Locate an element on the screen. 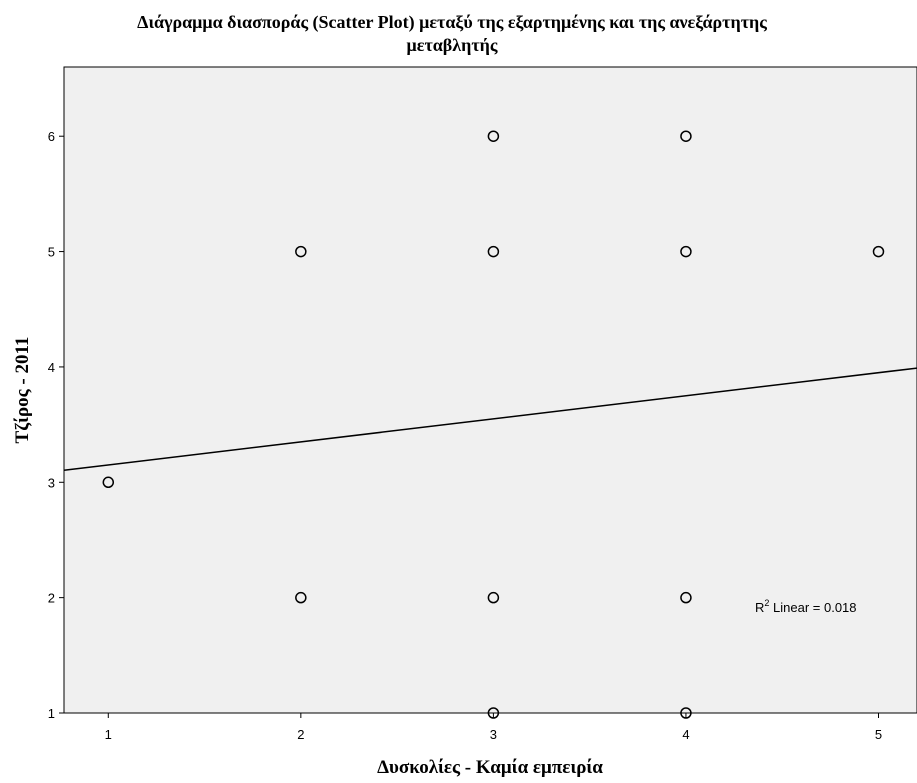 The width and height of the screenshot is (917, 783). x-tick-label: 4 is located at coordinates (685, 734).